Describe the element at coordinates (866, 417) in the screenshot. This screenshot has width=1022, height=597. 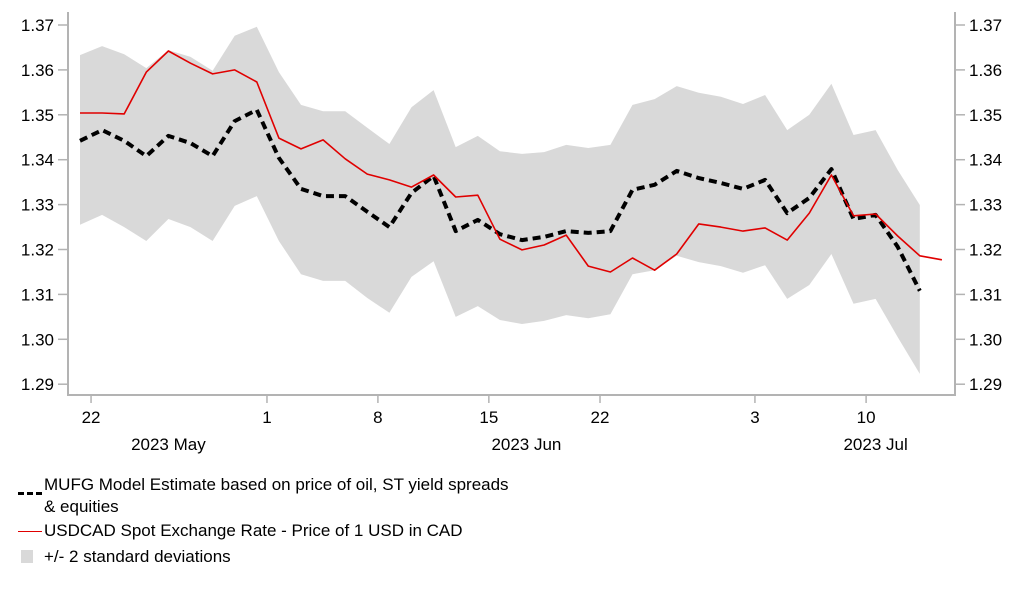
I see `x-tick-label: 10` at that location.